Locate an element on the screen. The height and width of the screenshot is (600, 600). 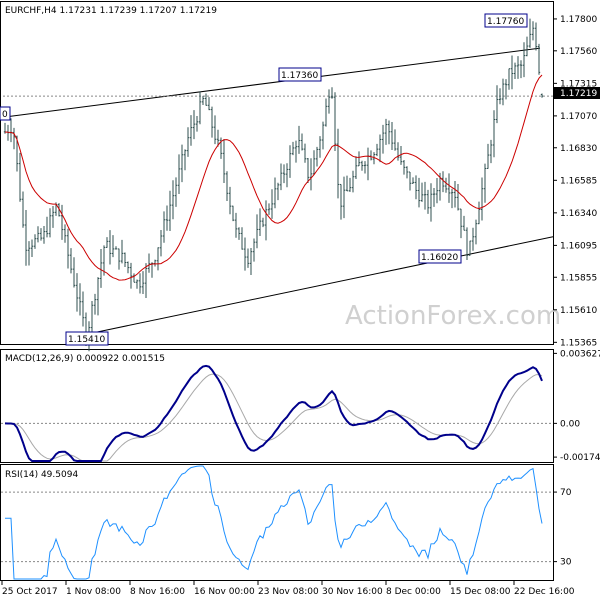
y-tick-label: 1.16830 is located at coordinates (578, 149).